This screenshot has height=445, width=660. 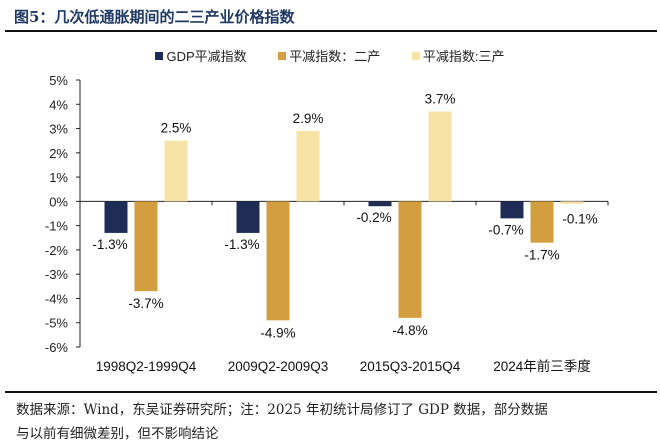 I want to click on legend: GDP平减指数 平减指数：二产 平减指数:三产, so click(x=330, y=55).